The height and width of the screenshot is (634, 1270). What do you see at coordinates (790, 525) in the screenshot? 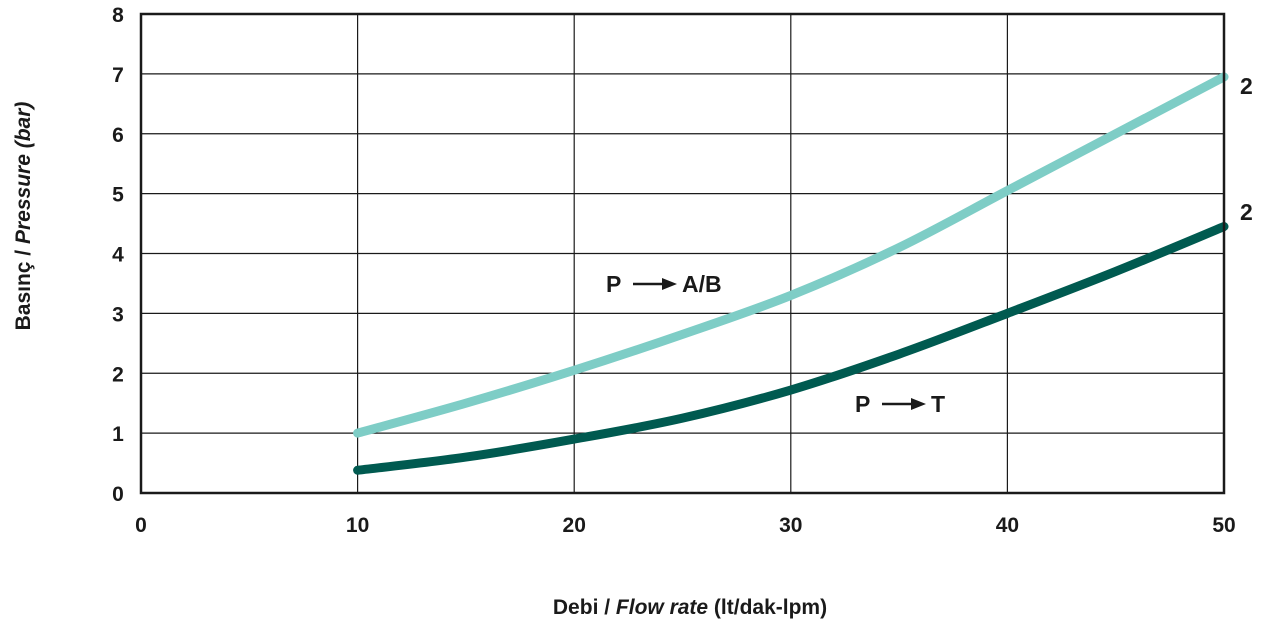
I see `x-tick-label: 30` at bounding box center [790, 525].